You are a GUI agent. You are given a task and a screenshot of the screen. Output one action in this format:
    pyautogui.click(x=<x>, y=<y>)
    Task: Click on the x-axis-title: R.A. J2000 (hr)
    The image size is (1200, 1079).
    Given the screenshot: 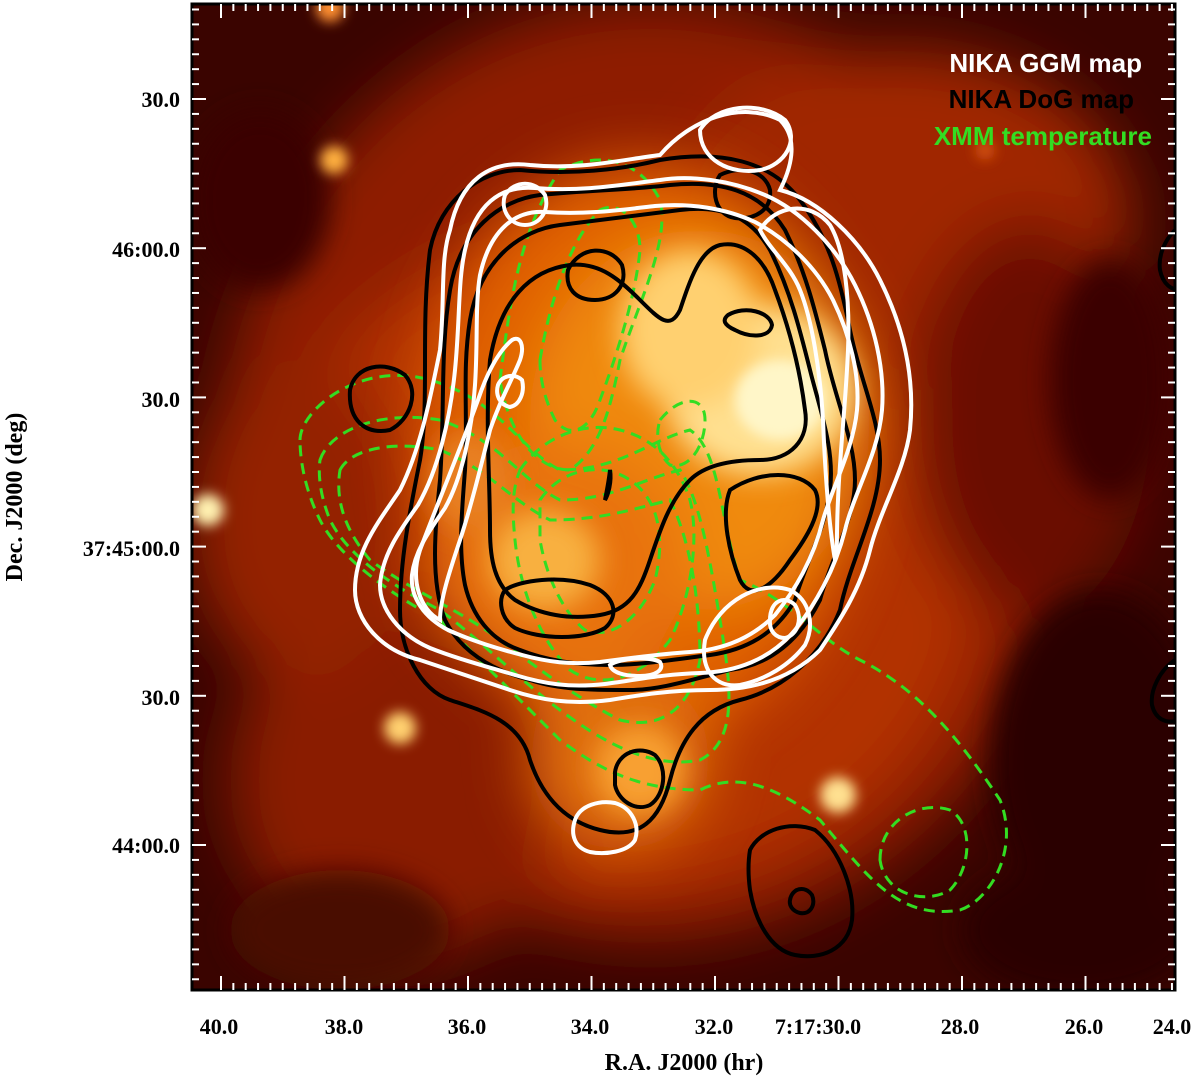 What is the action you would take?
    pyautogui.click(x=684, y=1063)
    